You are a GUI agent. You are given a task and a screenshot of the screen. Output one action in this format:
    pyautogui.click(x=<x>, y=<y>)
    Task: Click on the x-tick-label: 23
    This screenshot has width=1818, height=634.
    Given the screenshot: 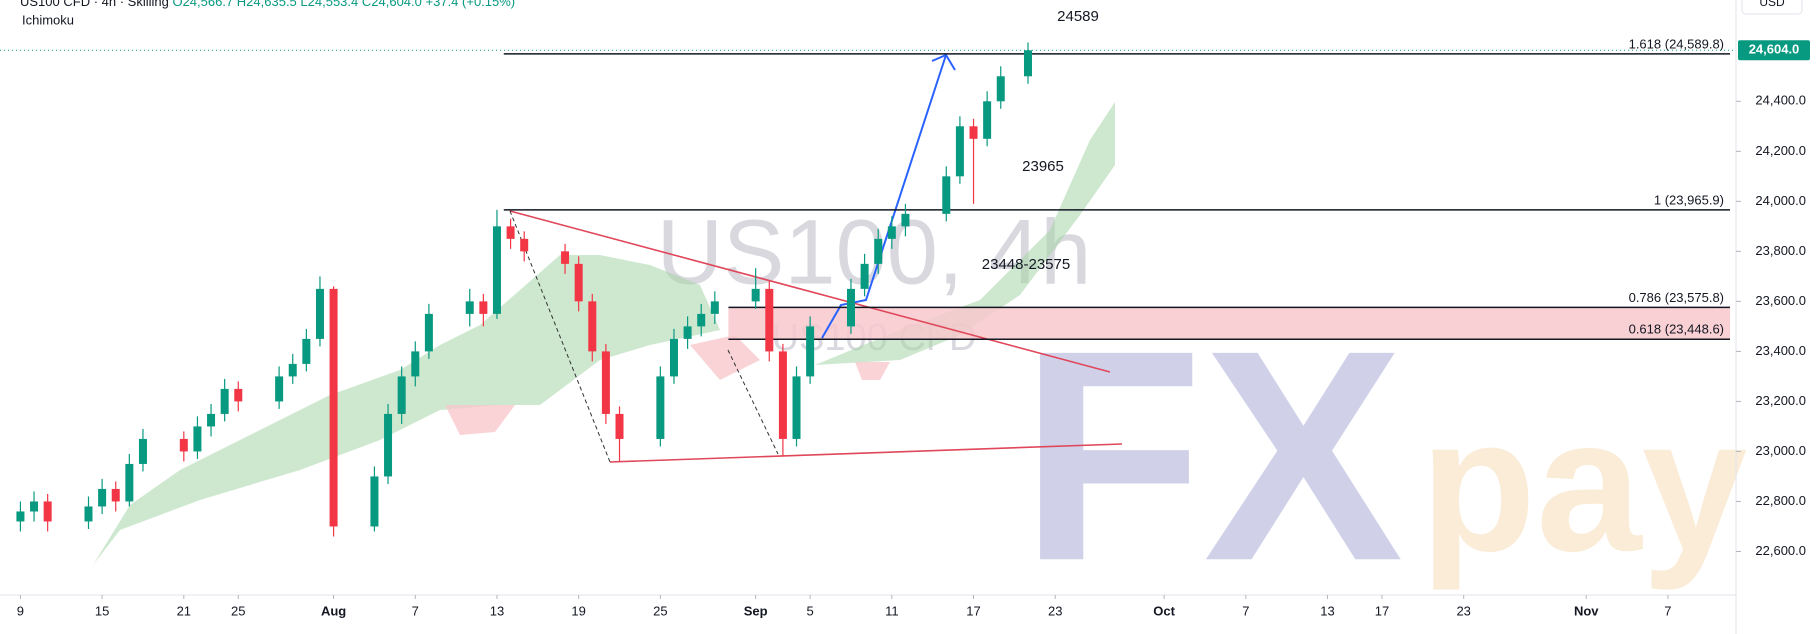 What is the action you would take?
    pyautogui.click(x=1463, y=610)
    